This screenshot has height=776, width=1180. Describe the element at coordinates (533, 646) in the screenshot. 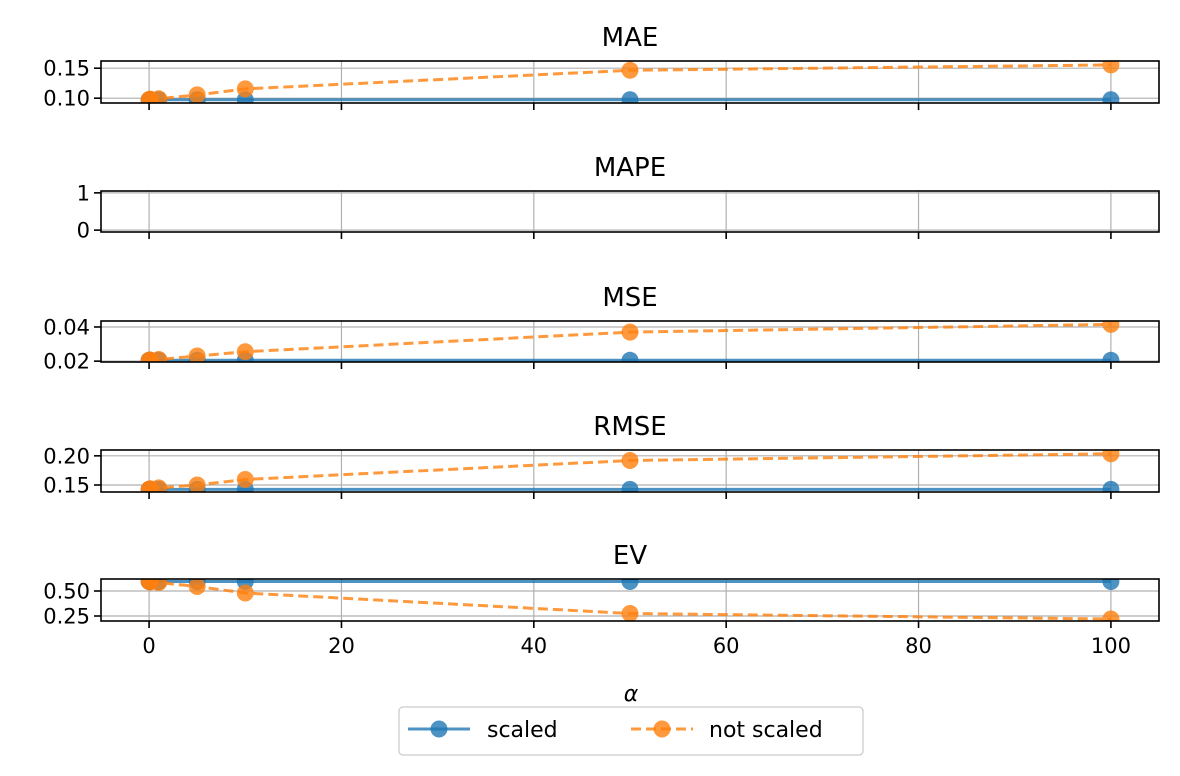

I see `x-tick-label: 40` at that location.